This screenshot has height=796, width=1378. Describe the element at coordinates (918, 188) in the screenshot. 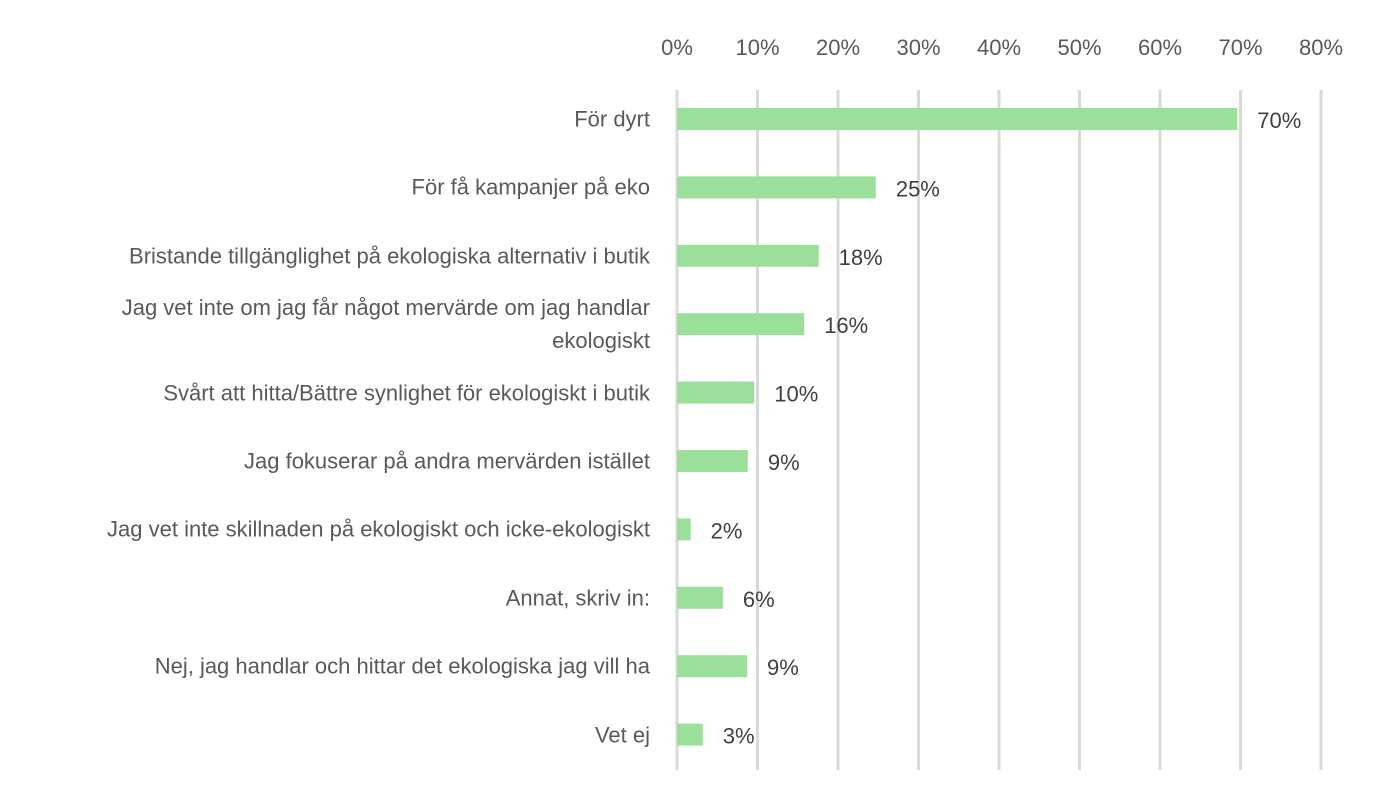

I see `data-label: 25%` at that location.